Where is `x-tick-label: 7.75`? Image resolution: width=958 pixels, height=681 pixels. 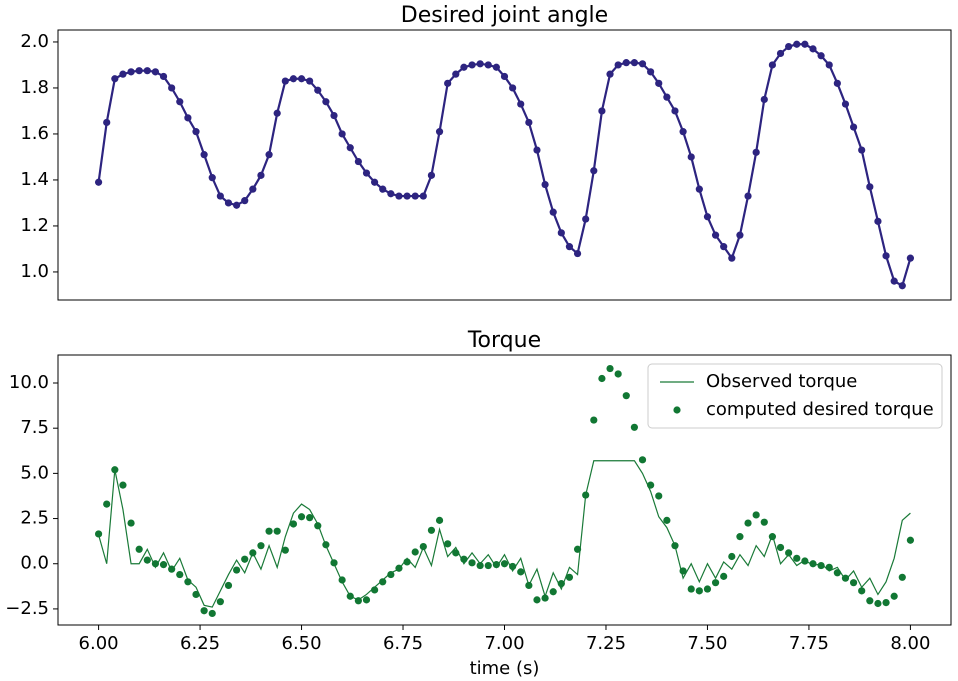 x-tick-label: 7.75 is located at coordinates (809, 643).